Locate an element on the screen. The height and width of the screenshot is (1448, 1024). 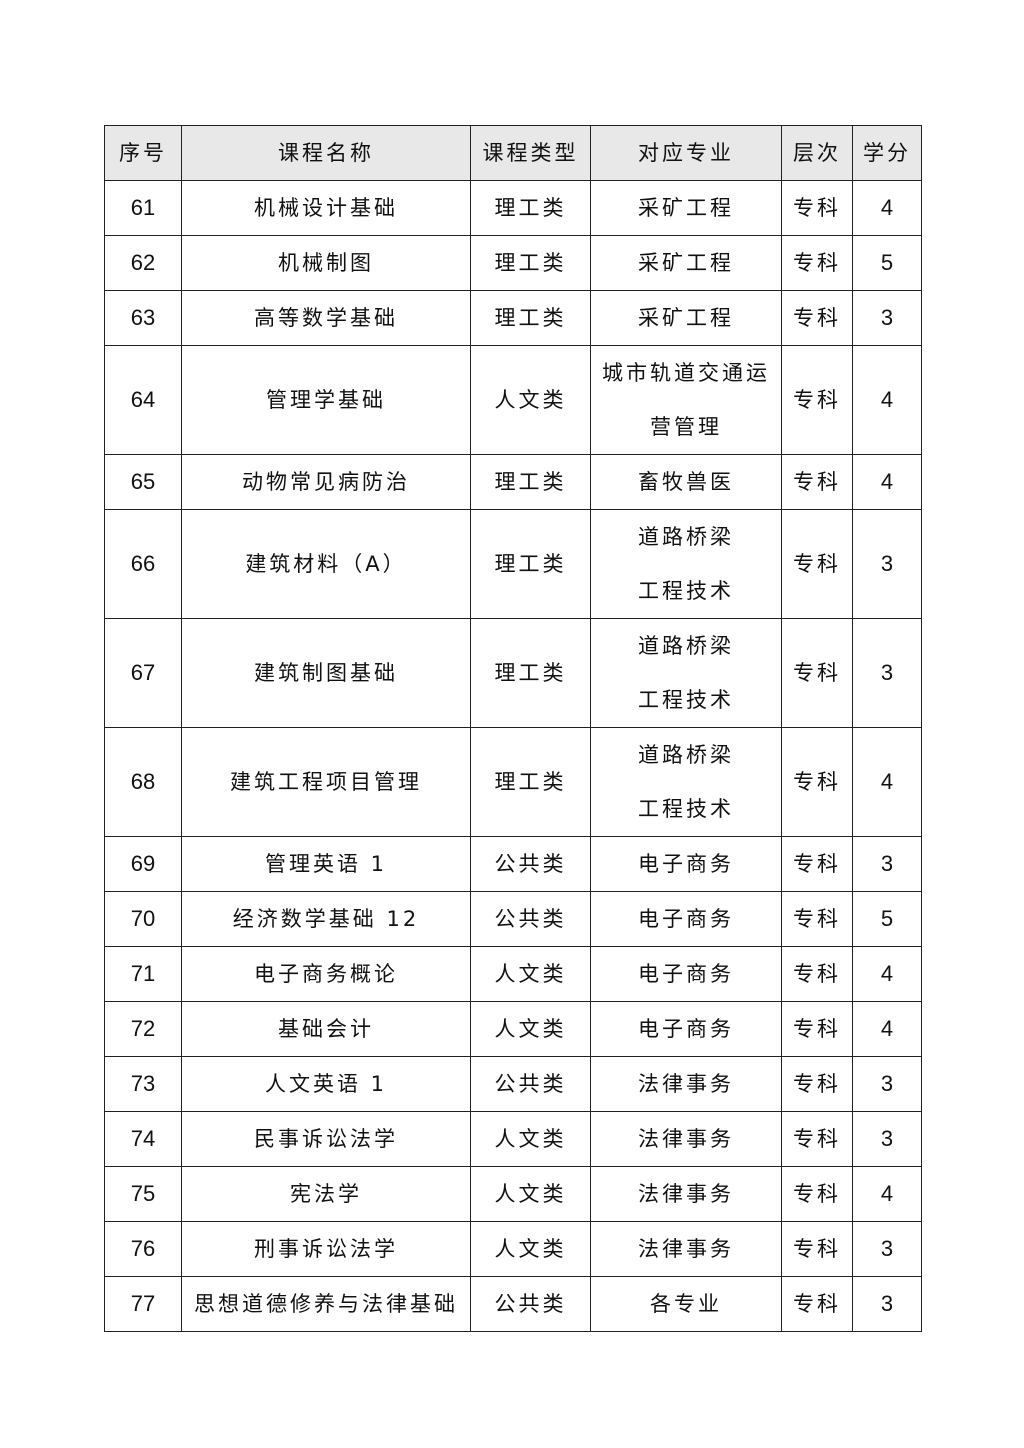
cell-no: 73 is located at coordinates (143, 1084).